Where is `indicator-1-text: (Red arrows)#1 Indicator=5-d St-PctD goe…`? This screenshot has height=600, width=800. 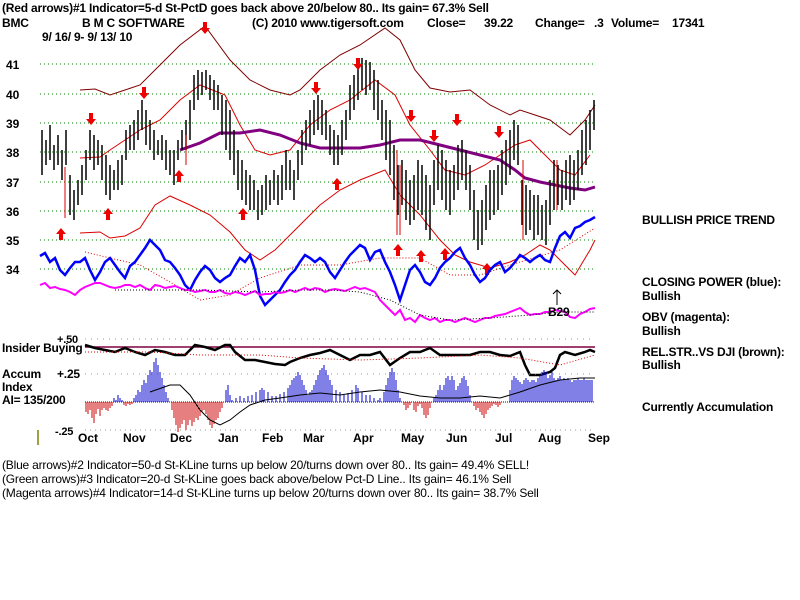
indicator-1-text: (Red arrows)#1 Indicator=5-d St-PctD goe… is located at coordinates (245, 8).